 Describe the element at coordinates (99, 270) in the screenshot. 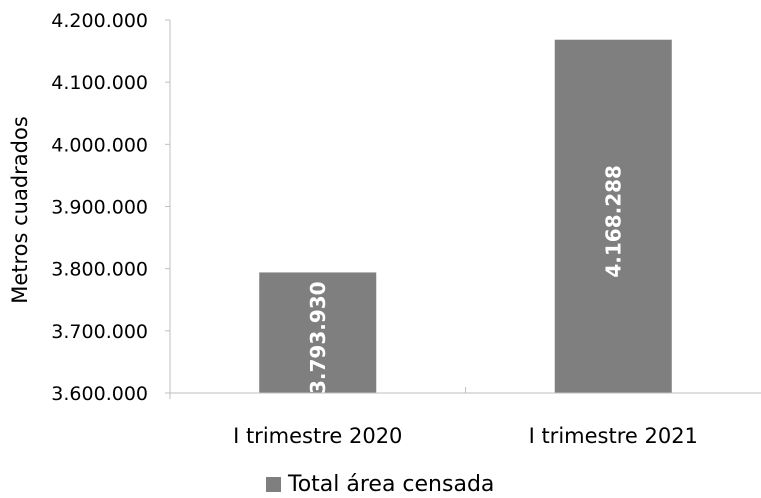

I see `y-tick-label: 3.800.000` at that location.